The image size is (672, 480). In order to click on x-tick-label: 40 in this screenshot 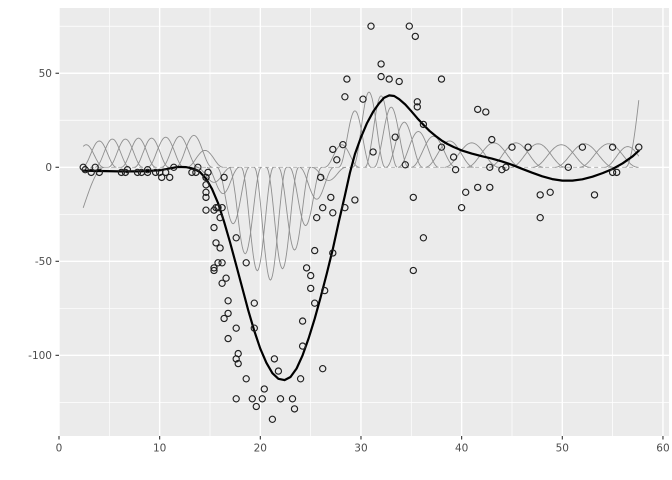, I will do `click(461, 449)`.